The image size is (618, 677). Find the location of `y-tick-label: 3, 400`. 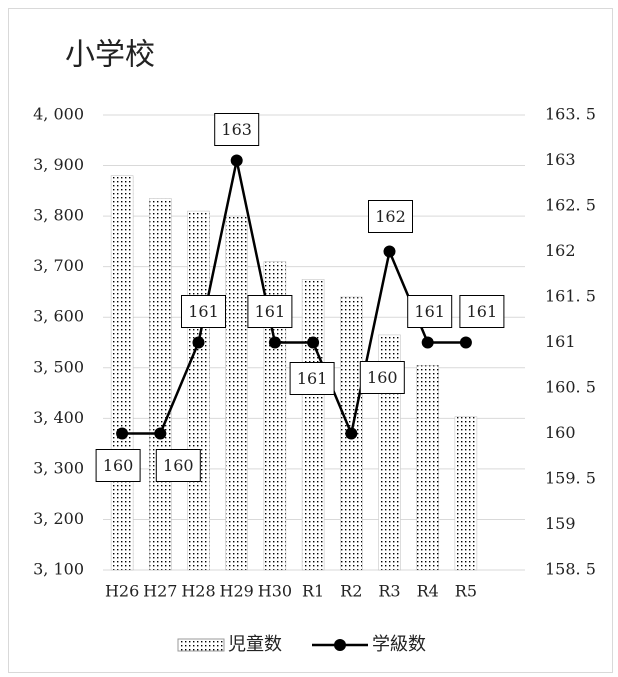

y-tick-label: 3, 400 is located at coordinates (58, 417).